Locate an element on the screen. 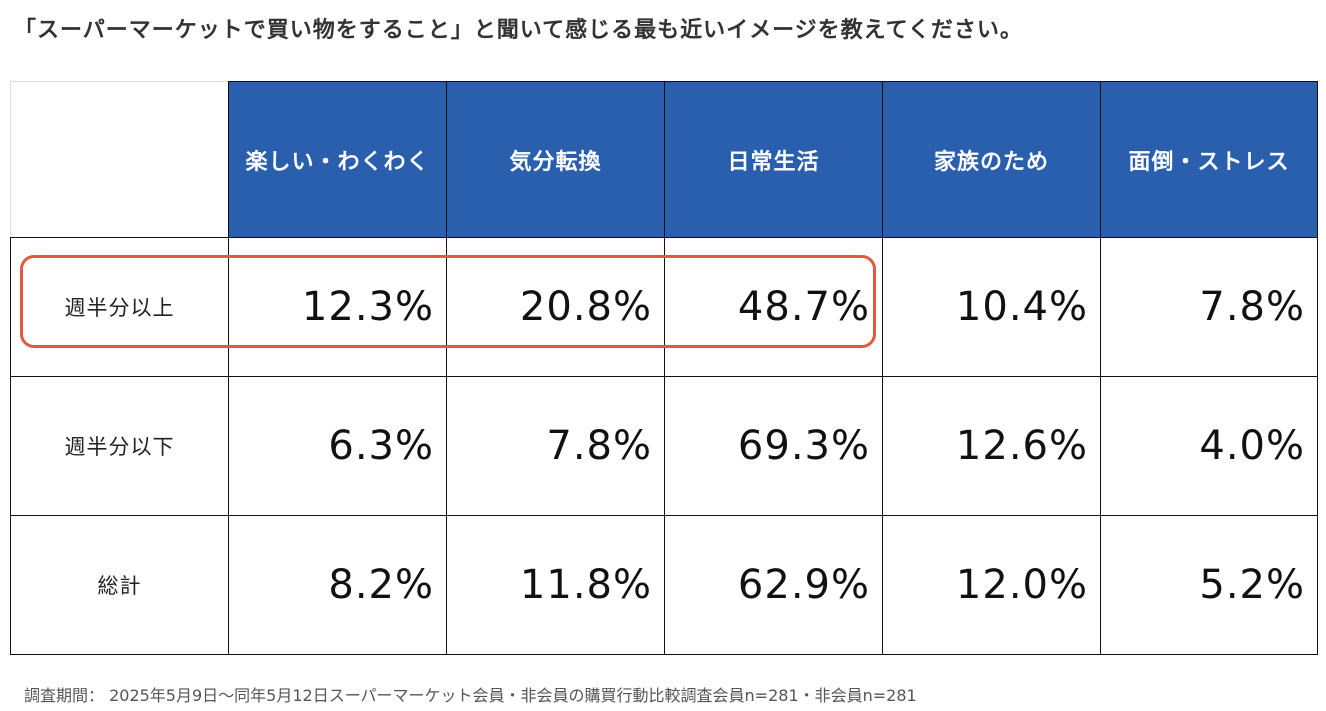 This screenshot has height=711, width=1326. data-cell: 12.3% is located at coordinates (337, 307).